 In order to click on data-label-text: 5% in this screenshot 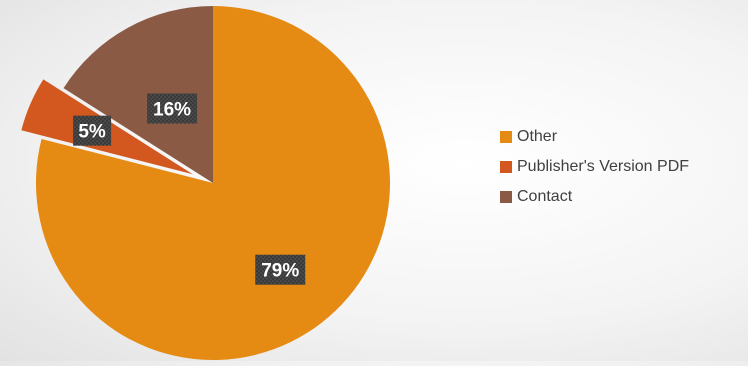, I will do `click(92, 132)`.